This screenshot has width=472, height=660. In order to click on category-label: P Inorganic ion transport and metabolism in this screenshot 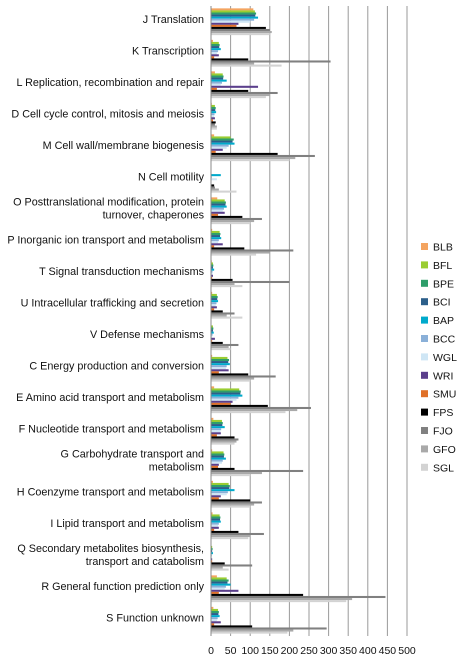, I will do `click(105, 241)`.